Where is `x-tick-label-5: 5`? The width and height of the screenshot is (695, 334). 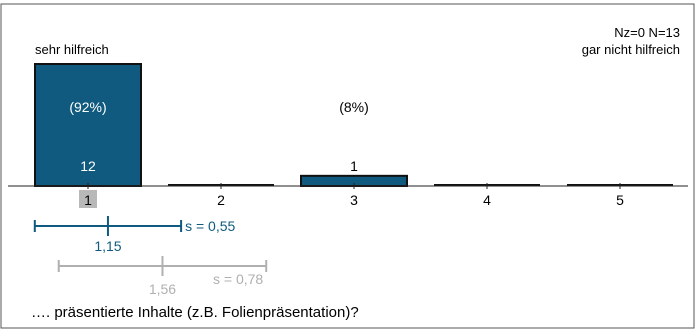 x-tick-label-5: 5 is located at coordinates (620, 200).